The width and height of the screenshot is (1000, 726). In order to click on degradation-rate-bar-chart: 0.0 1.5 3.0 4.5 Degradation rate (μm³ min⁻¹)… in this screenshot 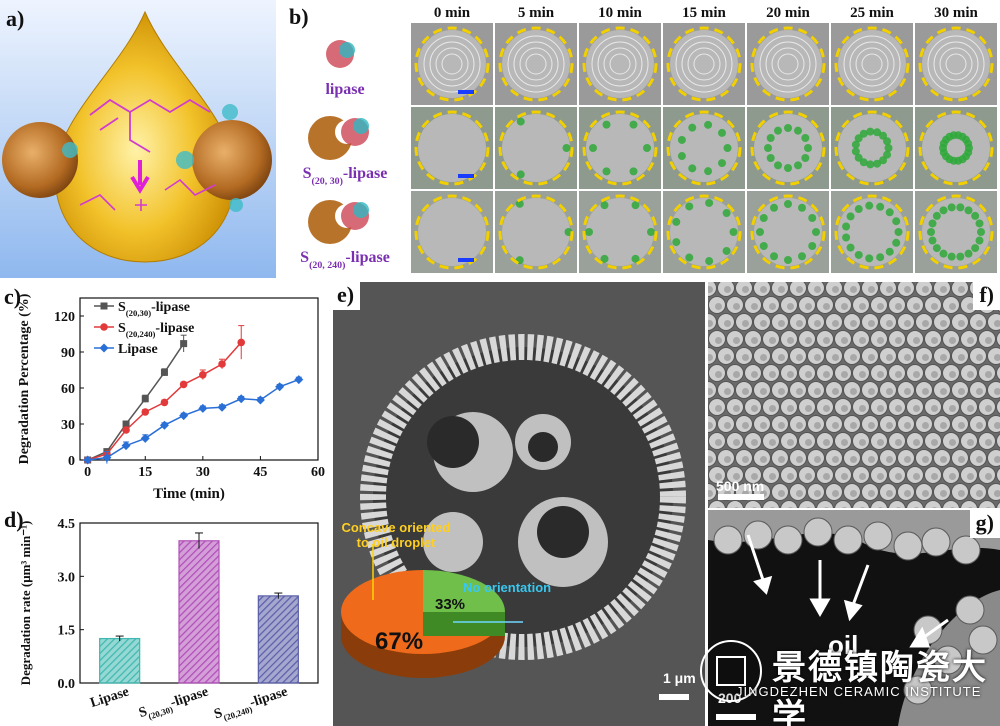, I will do `click(168, 621)`.